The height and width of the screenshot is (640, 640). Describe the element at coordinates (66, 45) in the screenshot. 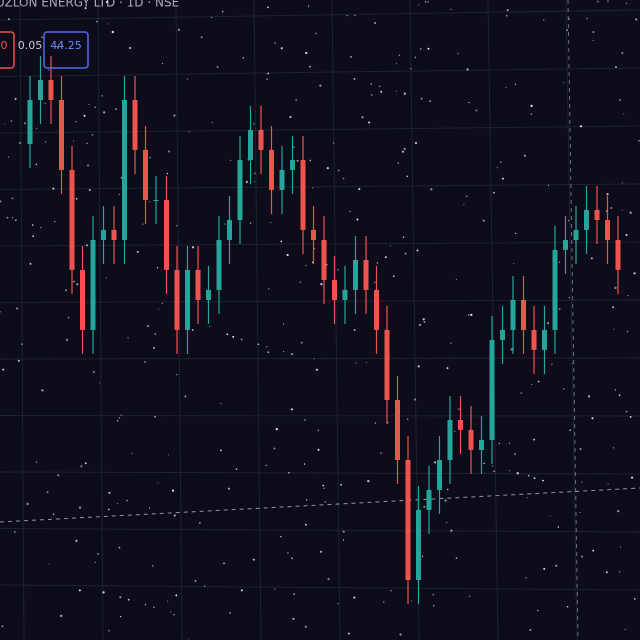

I see `price-box-label: 44.25` at that location.